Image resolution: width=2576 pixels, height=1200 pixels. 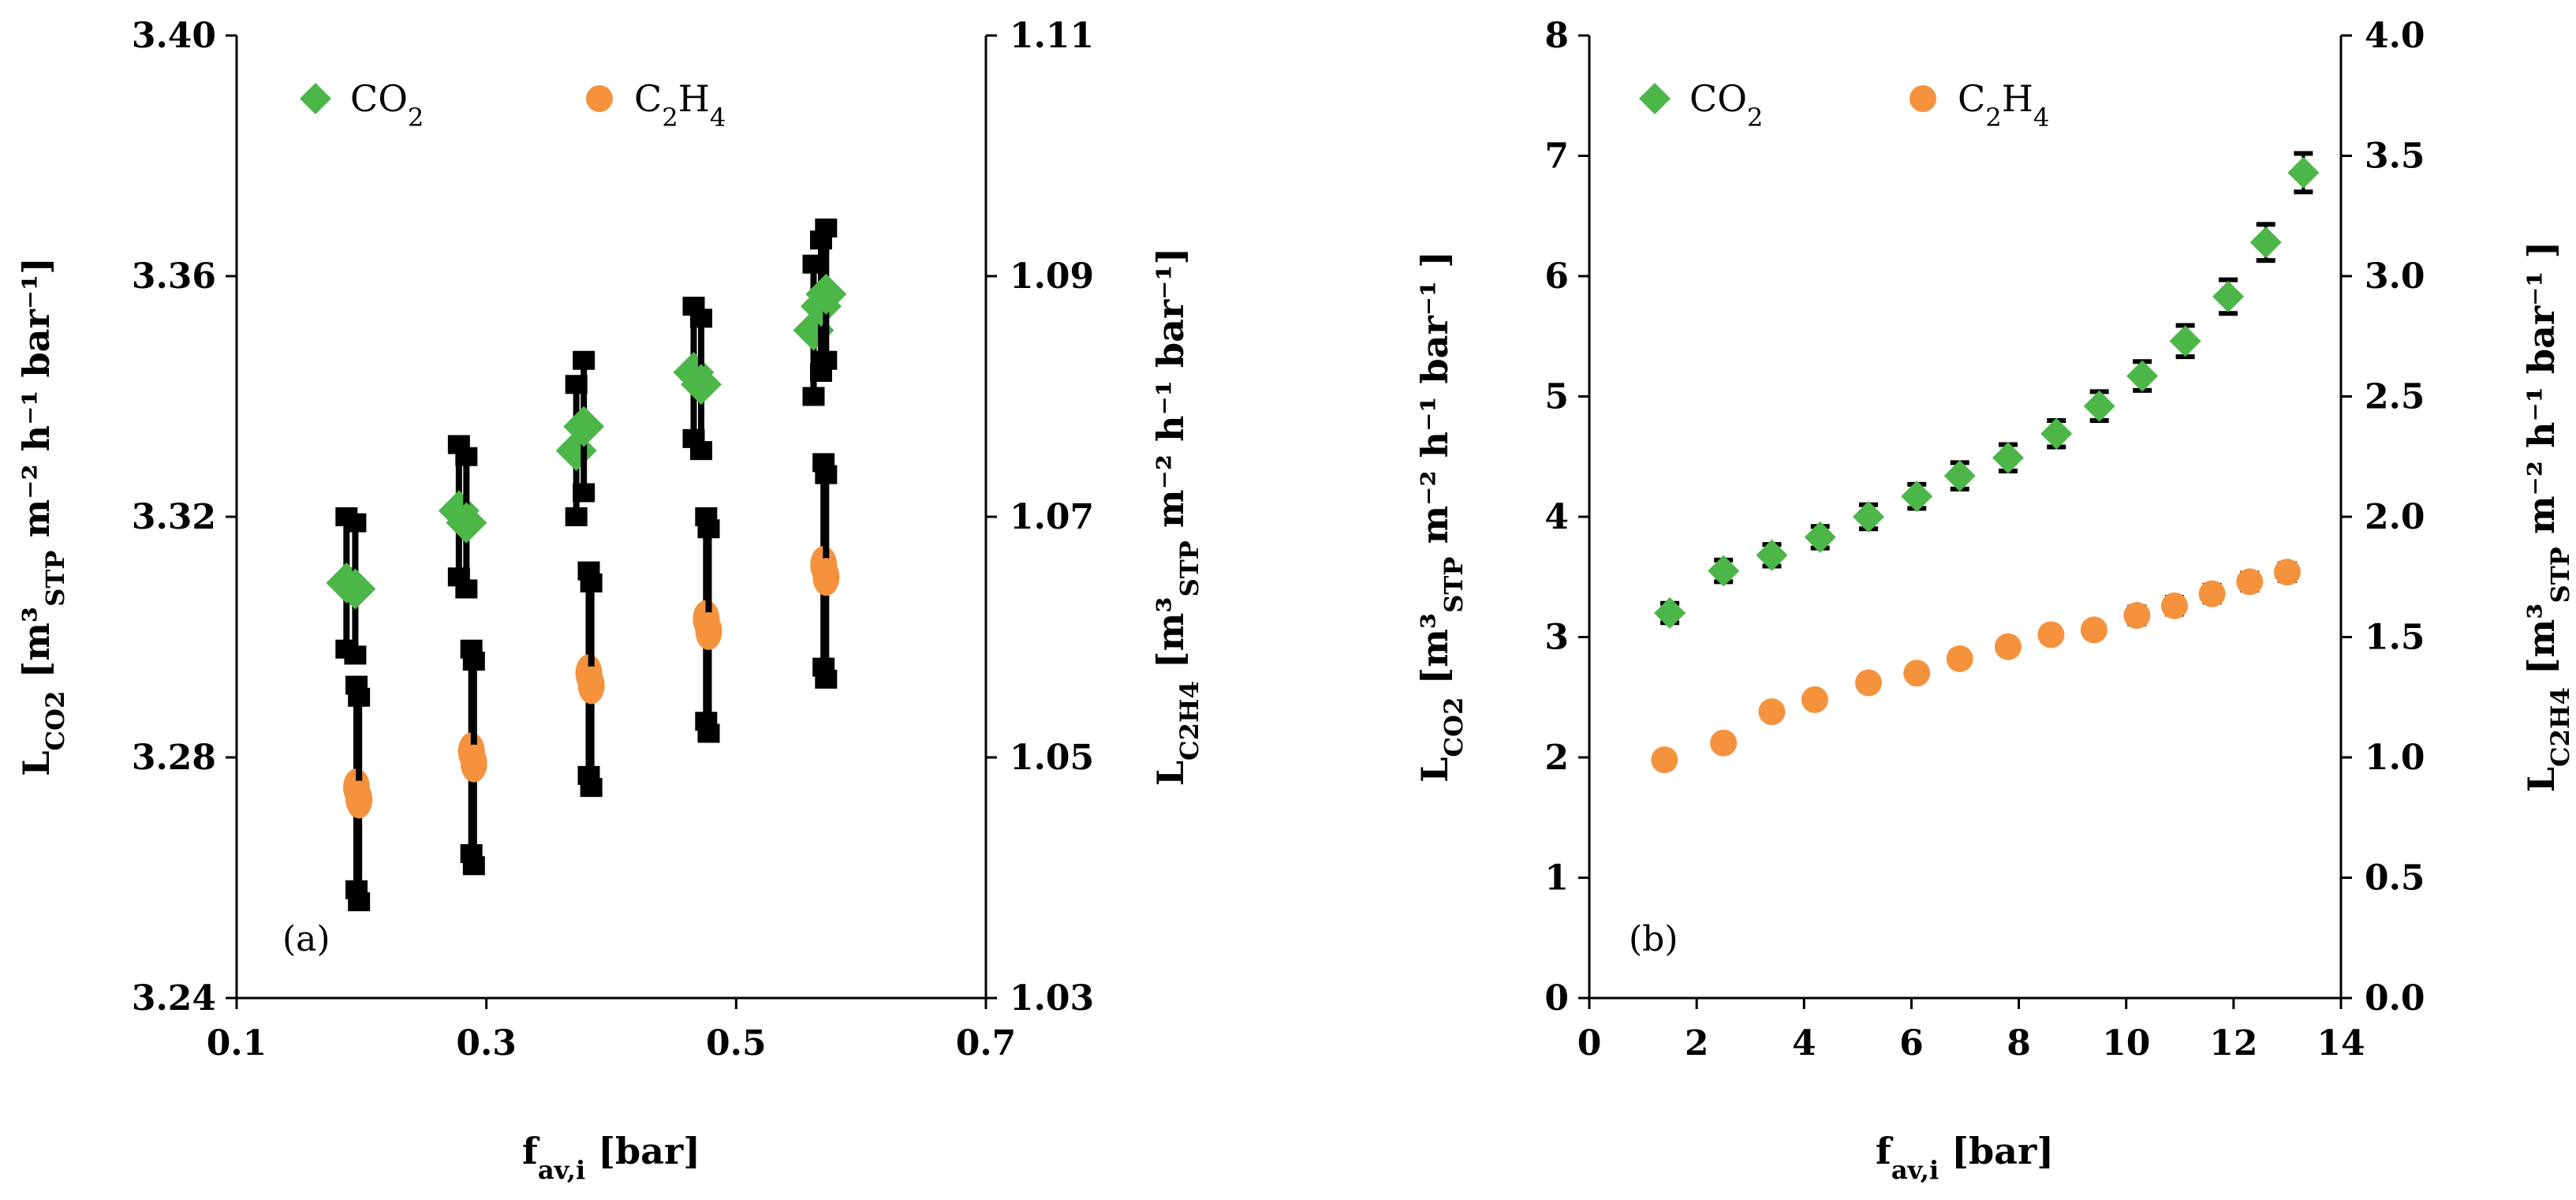 What do you see at coordinates (1556, 397) in the screenshot?
I see `y-left-tick-label: 5` at bounding box center [1556, 397].